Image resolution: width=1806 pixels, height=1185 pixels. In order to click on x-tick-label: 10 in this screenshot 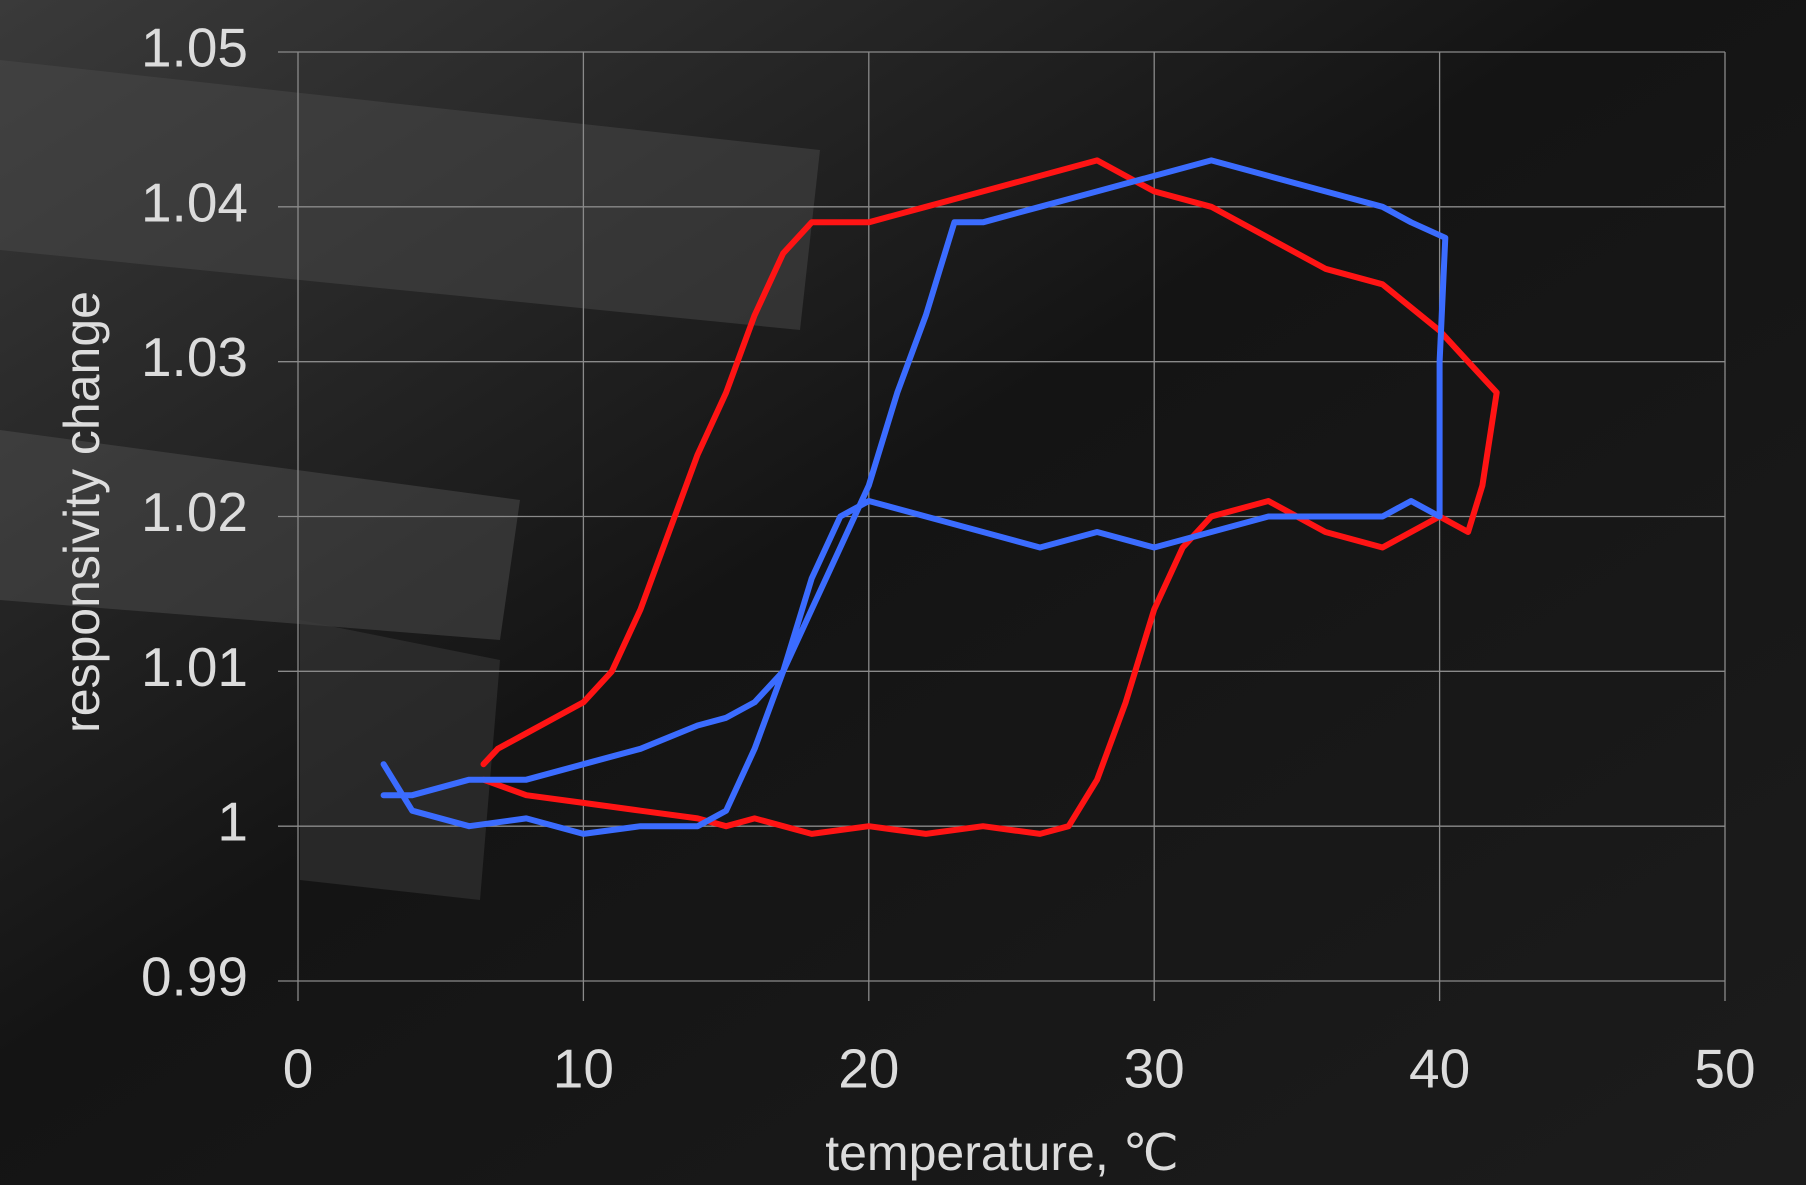, I will do `click(583, 1069)`.